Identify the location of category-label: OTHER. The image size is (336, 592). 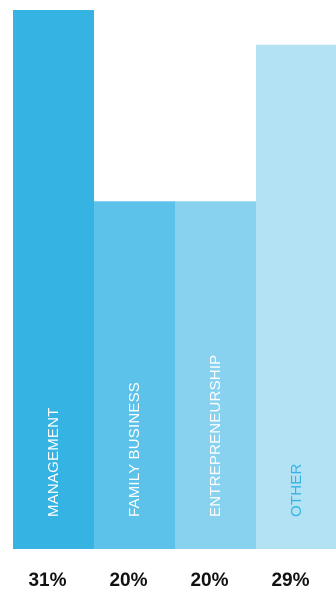
(296, 491).